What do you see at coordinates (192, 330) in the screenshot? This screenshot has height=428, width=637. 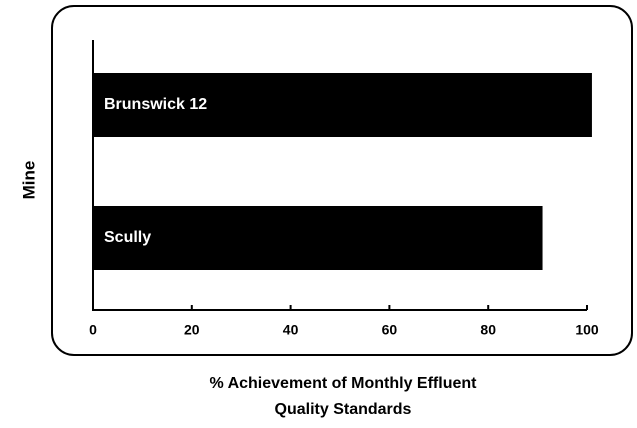 I see `x-tick-label: 20` at bounding box center [192, 330].